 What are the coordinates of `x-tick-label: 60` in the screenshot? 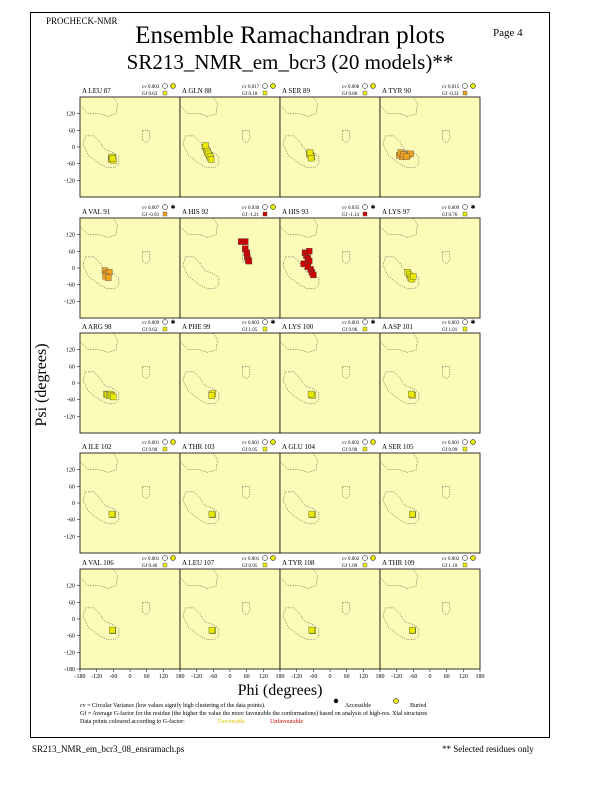 It's located at (447, 677).